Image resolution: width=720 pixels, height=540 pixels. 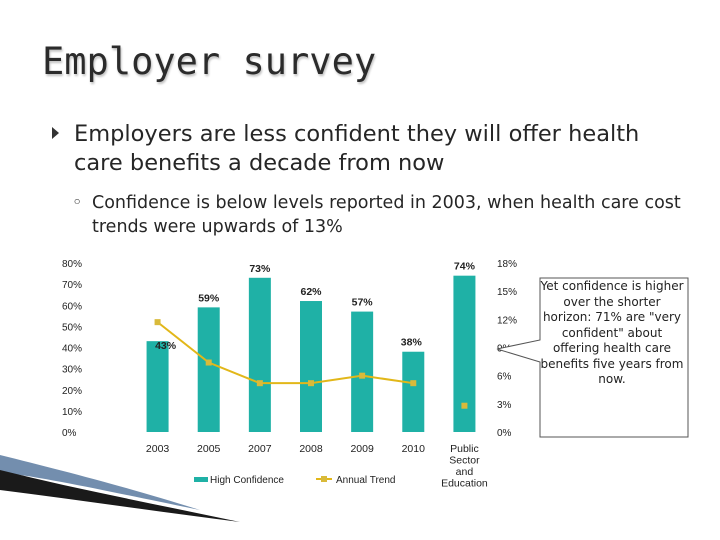 I want to click on callout-shape, so click(x=592, y=357).